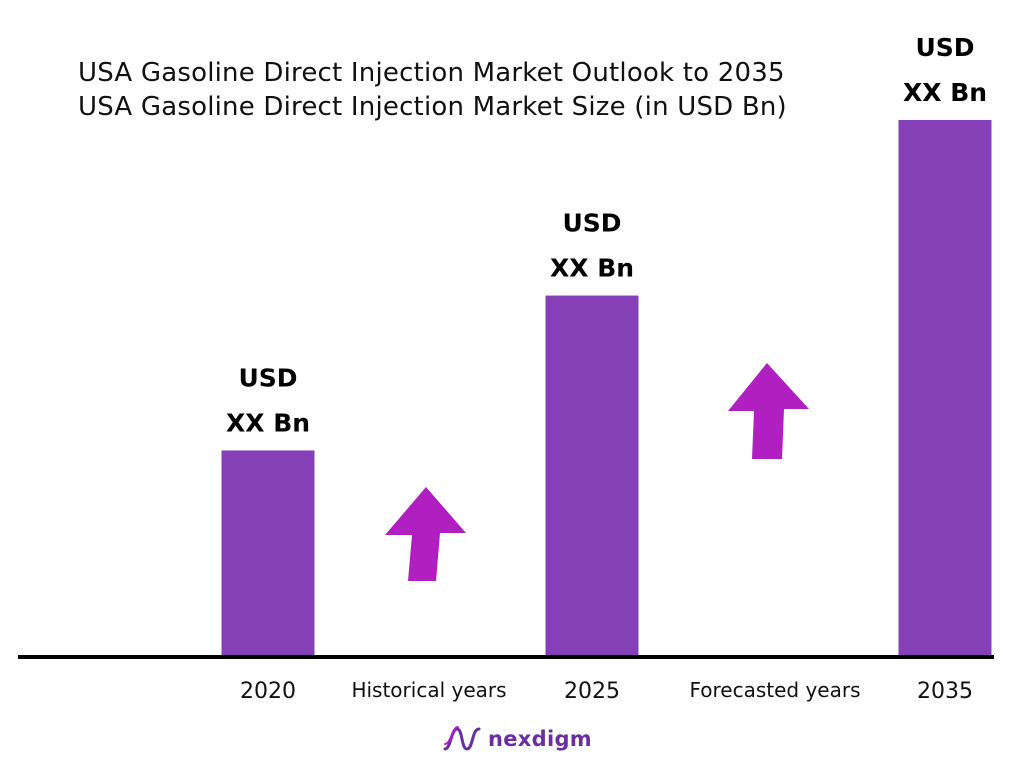 The width and height of the screenshot is (1024, 768). Describe the element at coordinates (945, 92) in the screenshot. I see `data-label-2035-line2: XX Bn` at that location.